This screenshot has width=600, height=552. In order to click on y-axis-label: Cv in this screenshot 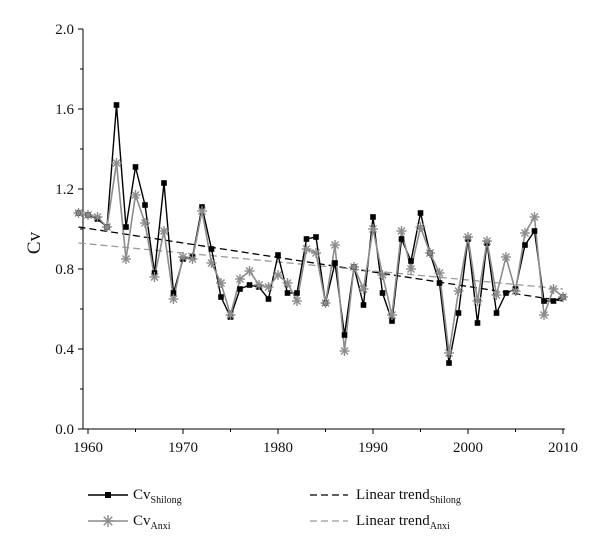, I will do `click(34, 242)`.